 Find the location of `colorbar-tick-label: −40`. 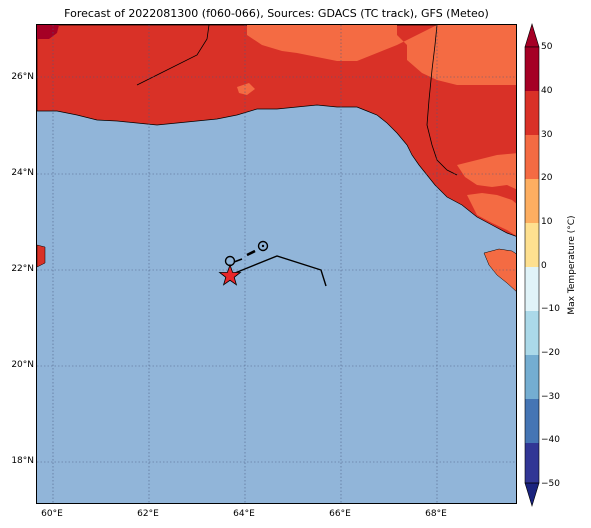

colorbar-tick-label: −40 is located at coordinates (550, 440).